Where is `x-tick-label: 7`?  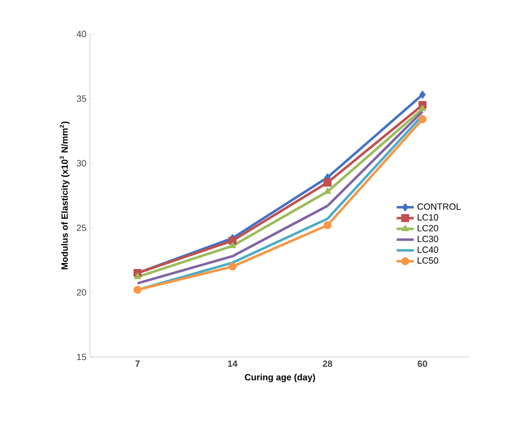 x-tick-label: 7 is located at coordinates (137, 363).